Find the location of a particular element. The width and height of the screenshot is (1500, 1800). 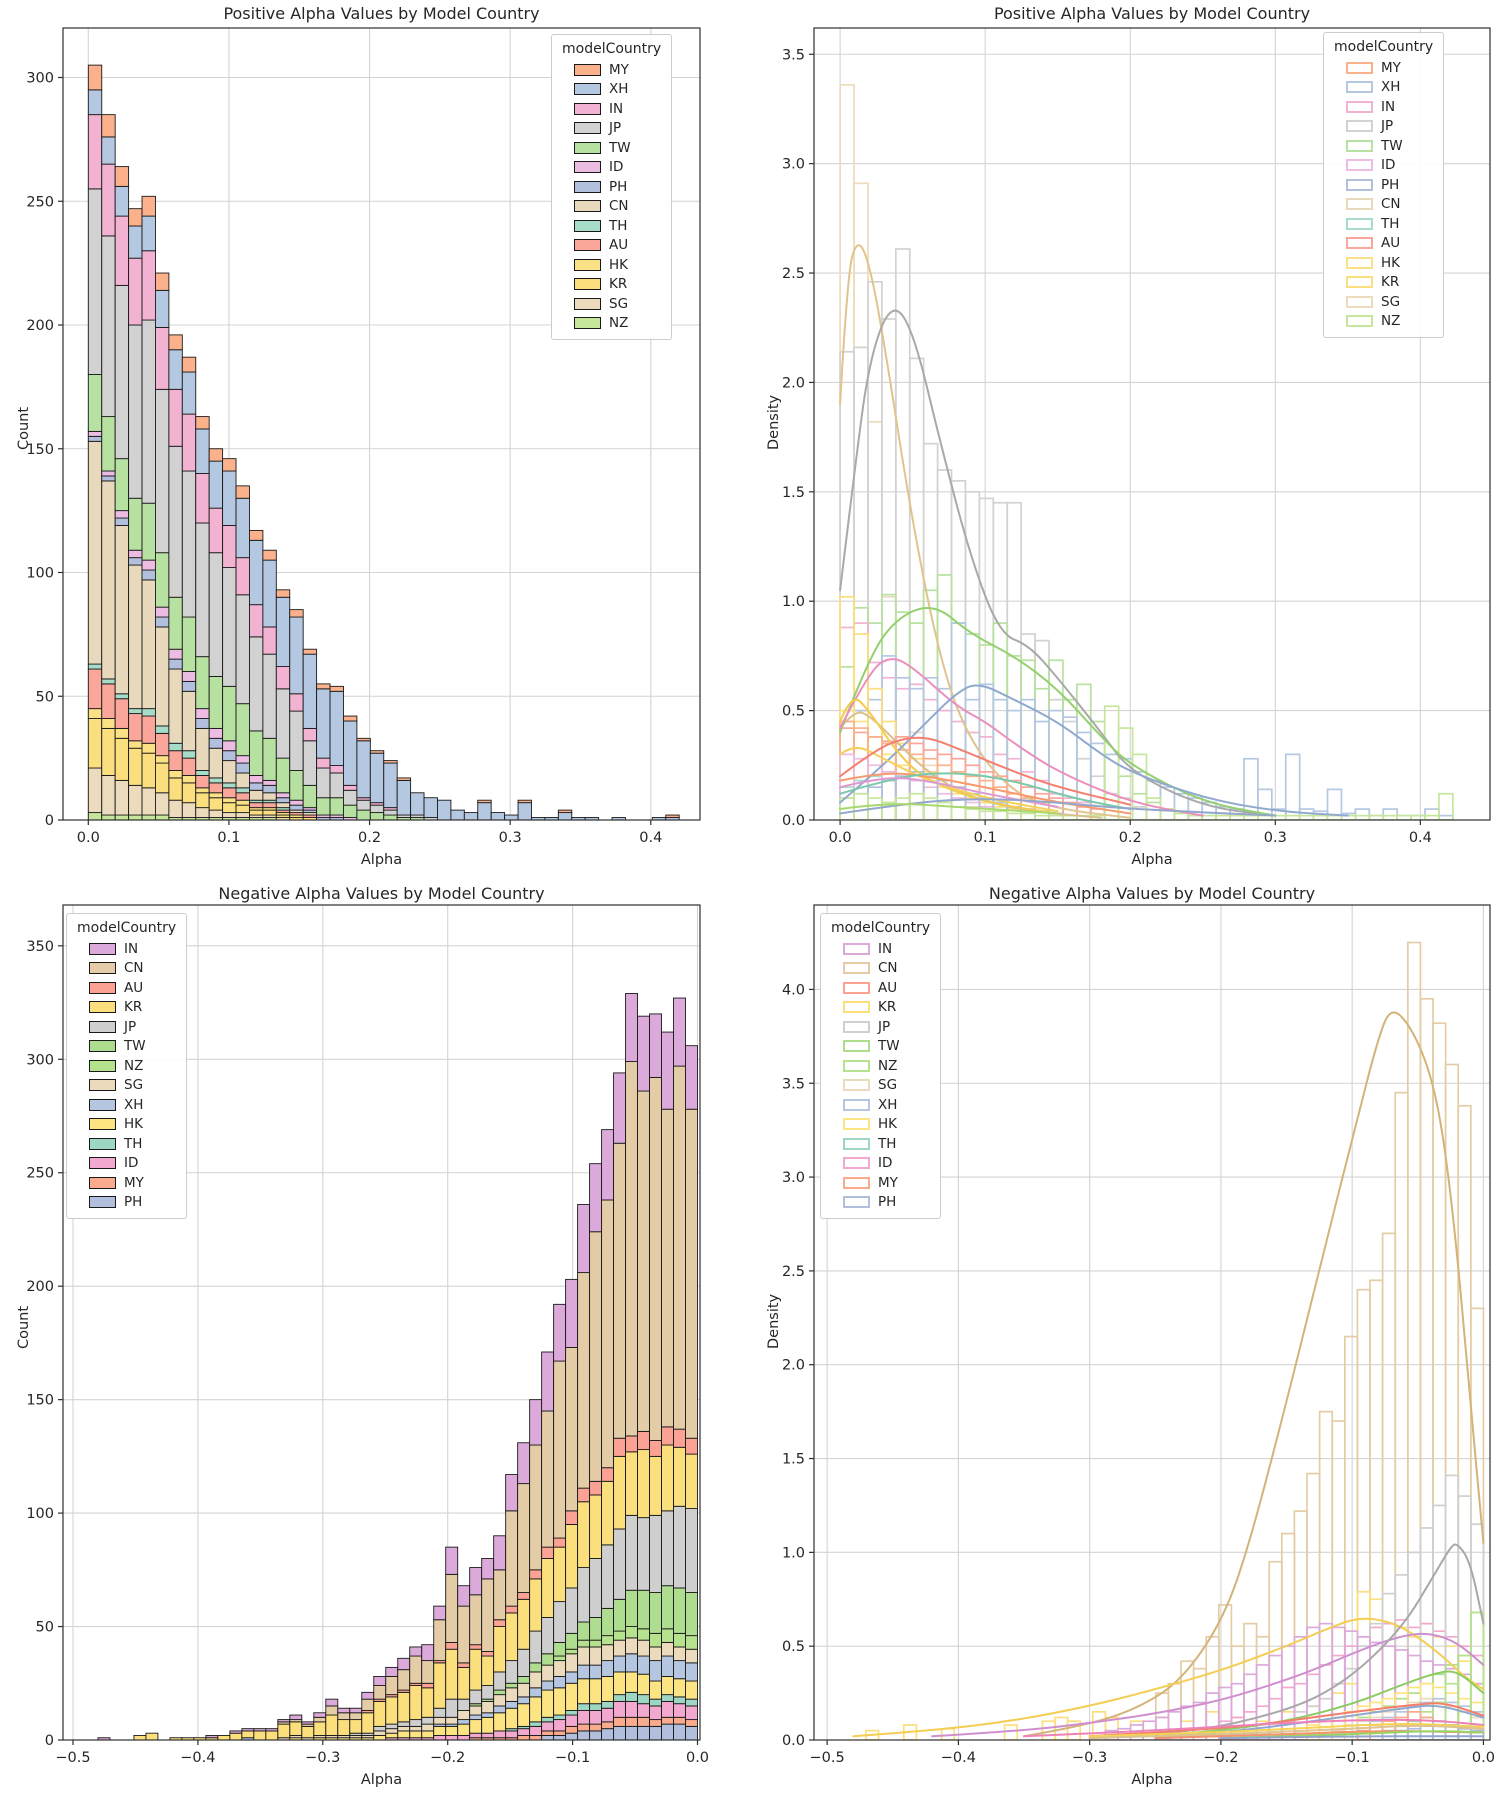

bar-segment-NZ is located at coordinates (596, 1643).